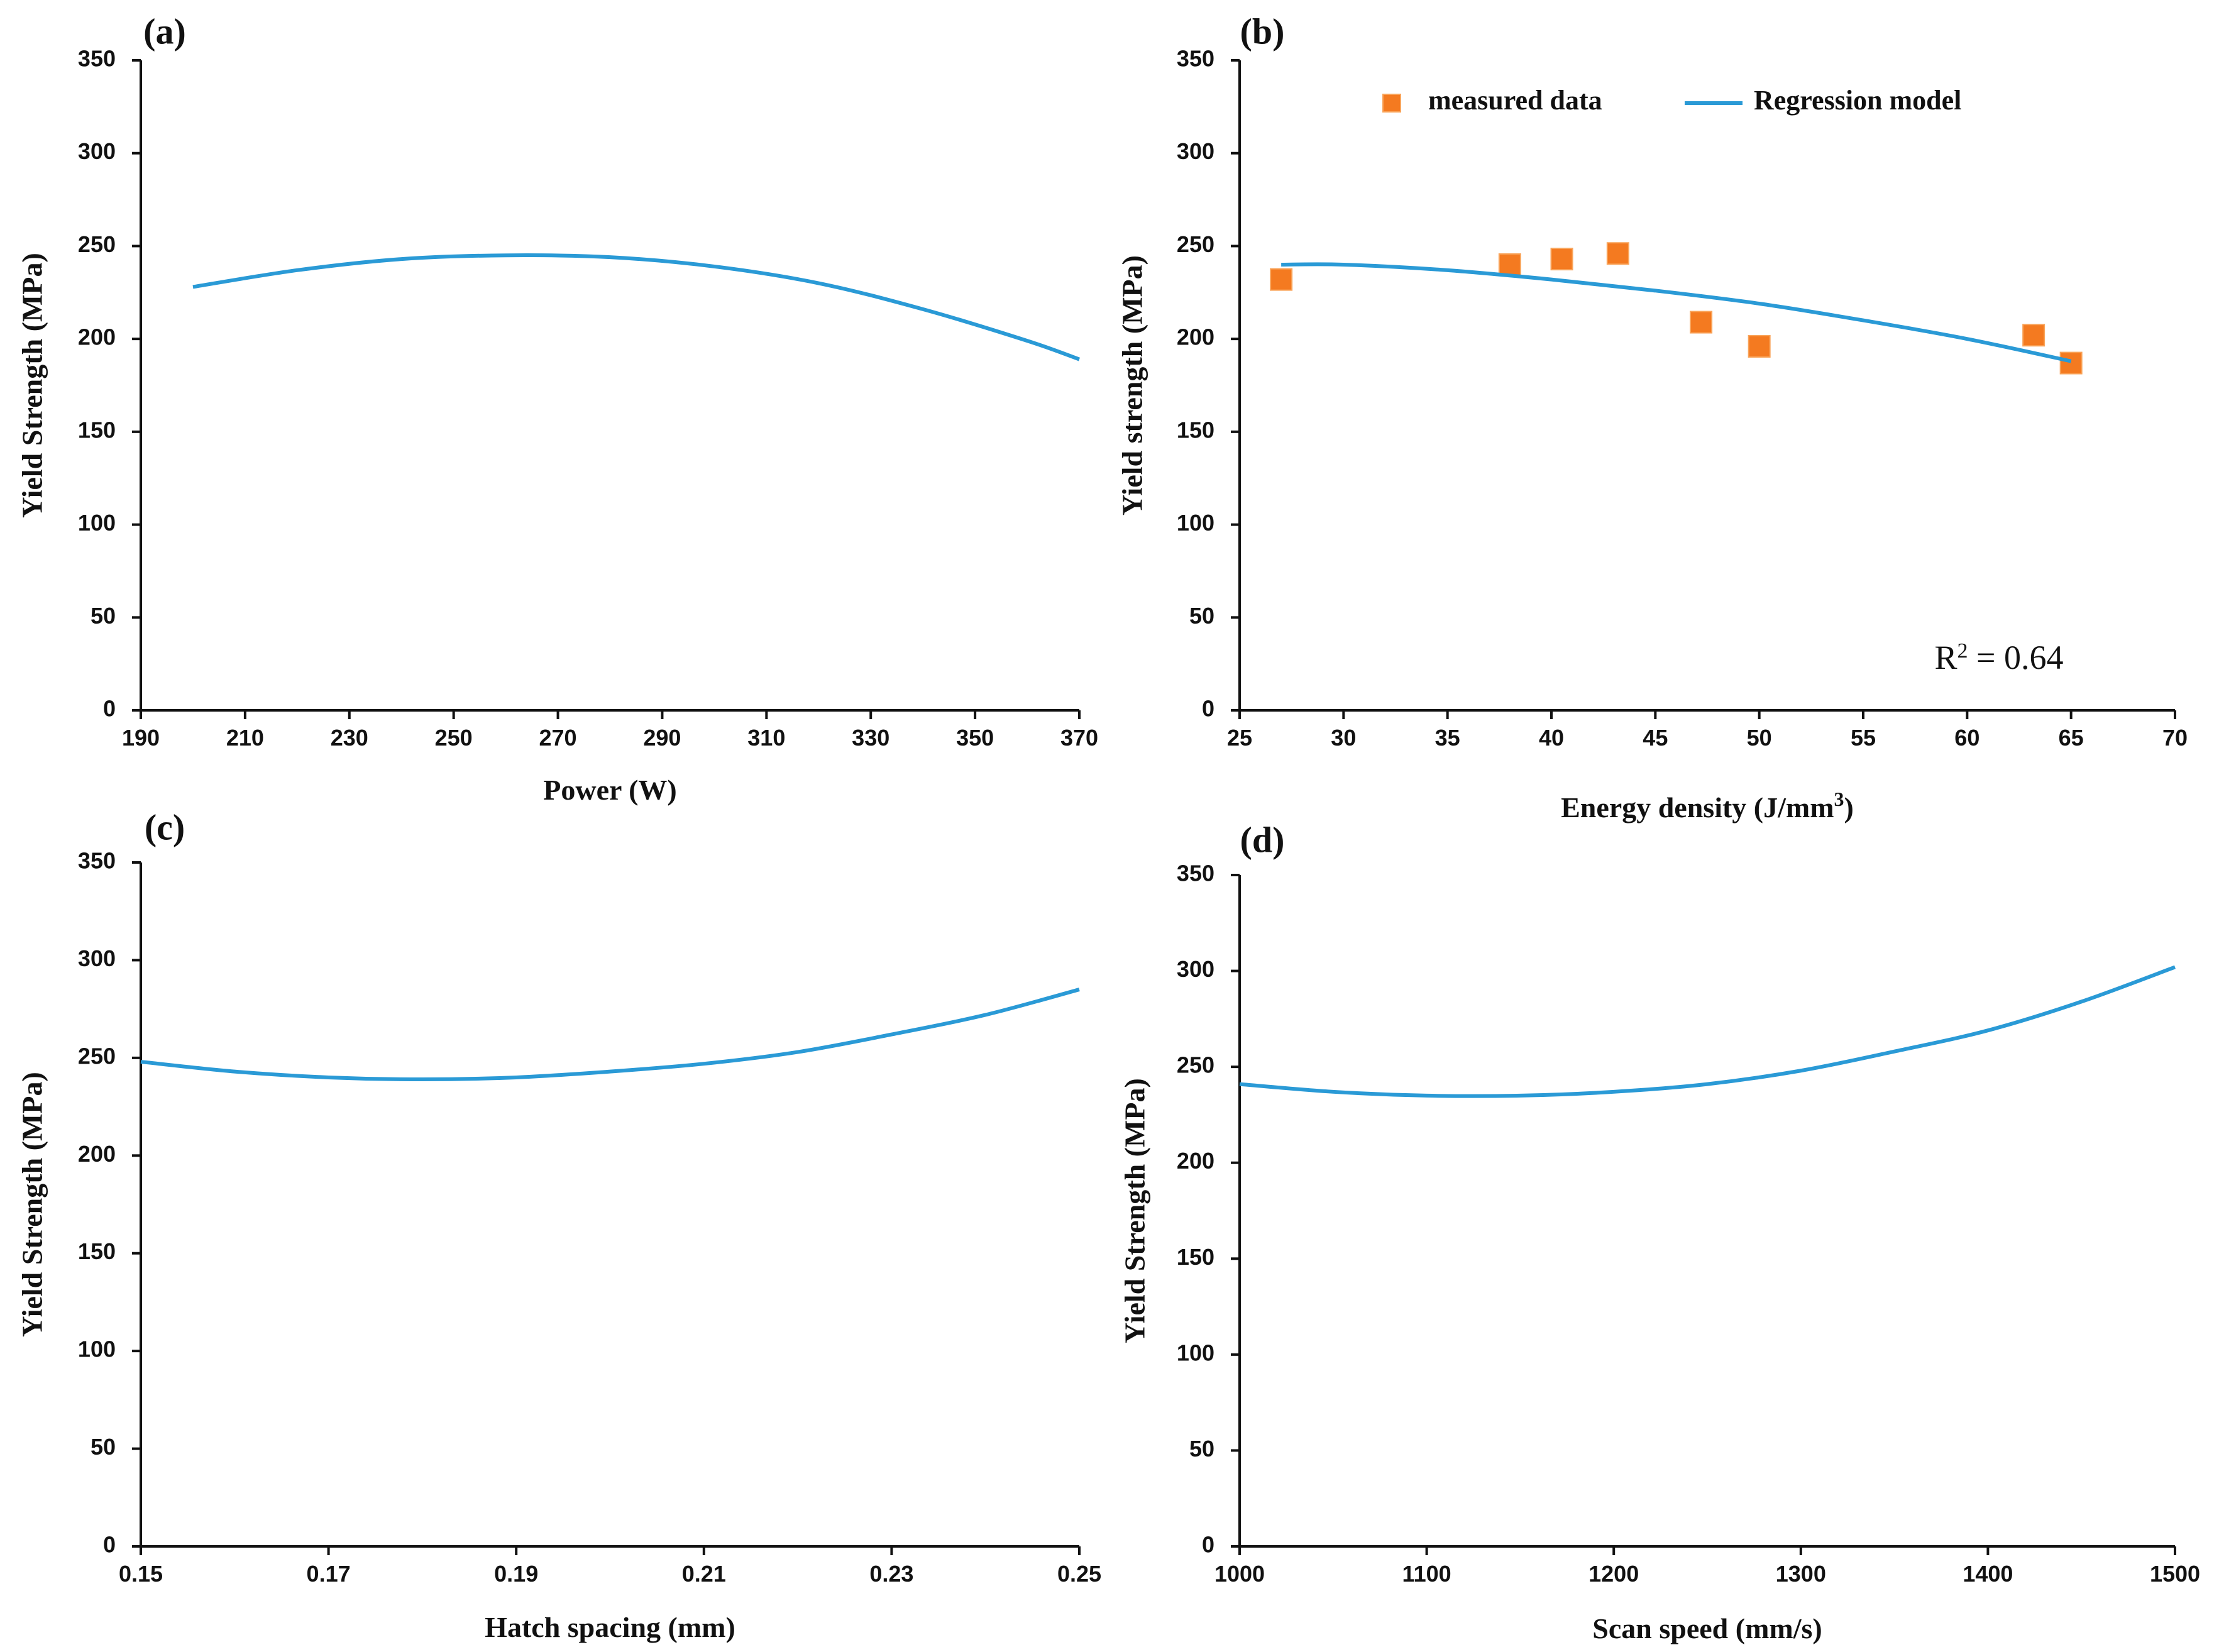 The height and width of the screenshot is (1652, 2219). What do you see at coordinates (141, 1574) in the screenshot?
I see `x-tick-label: 0.15` at bounding box center [141, 1574].